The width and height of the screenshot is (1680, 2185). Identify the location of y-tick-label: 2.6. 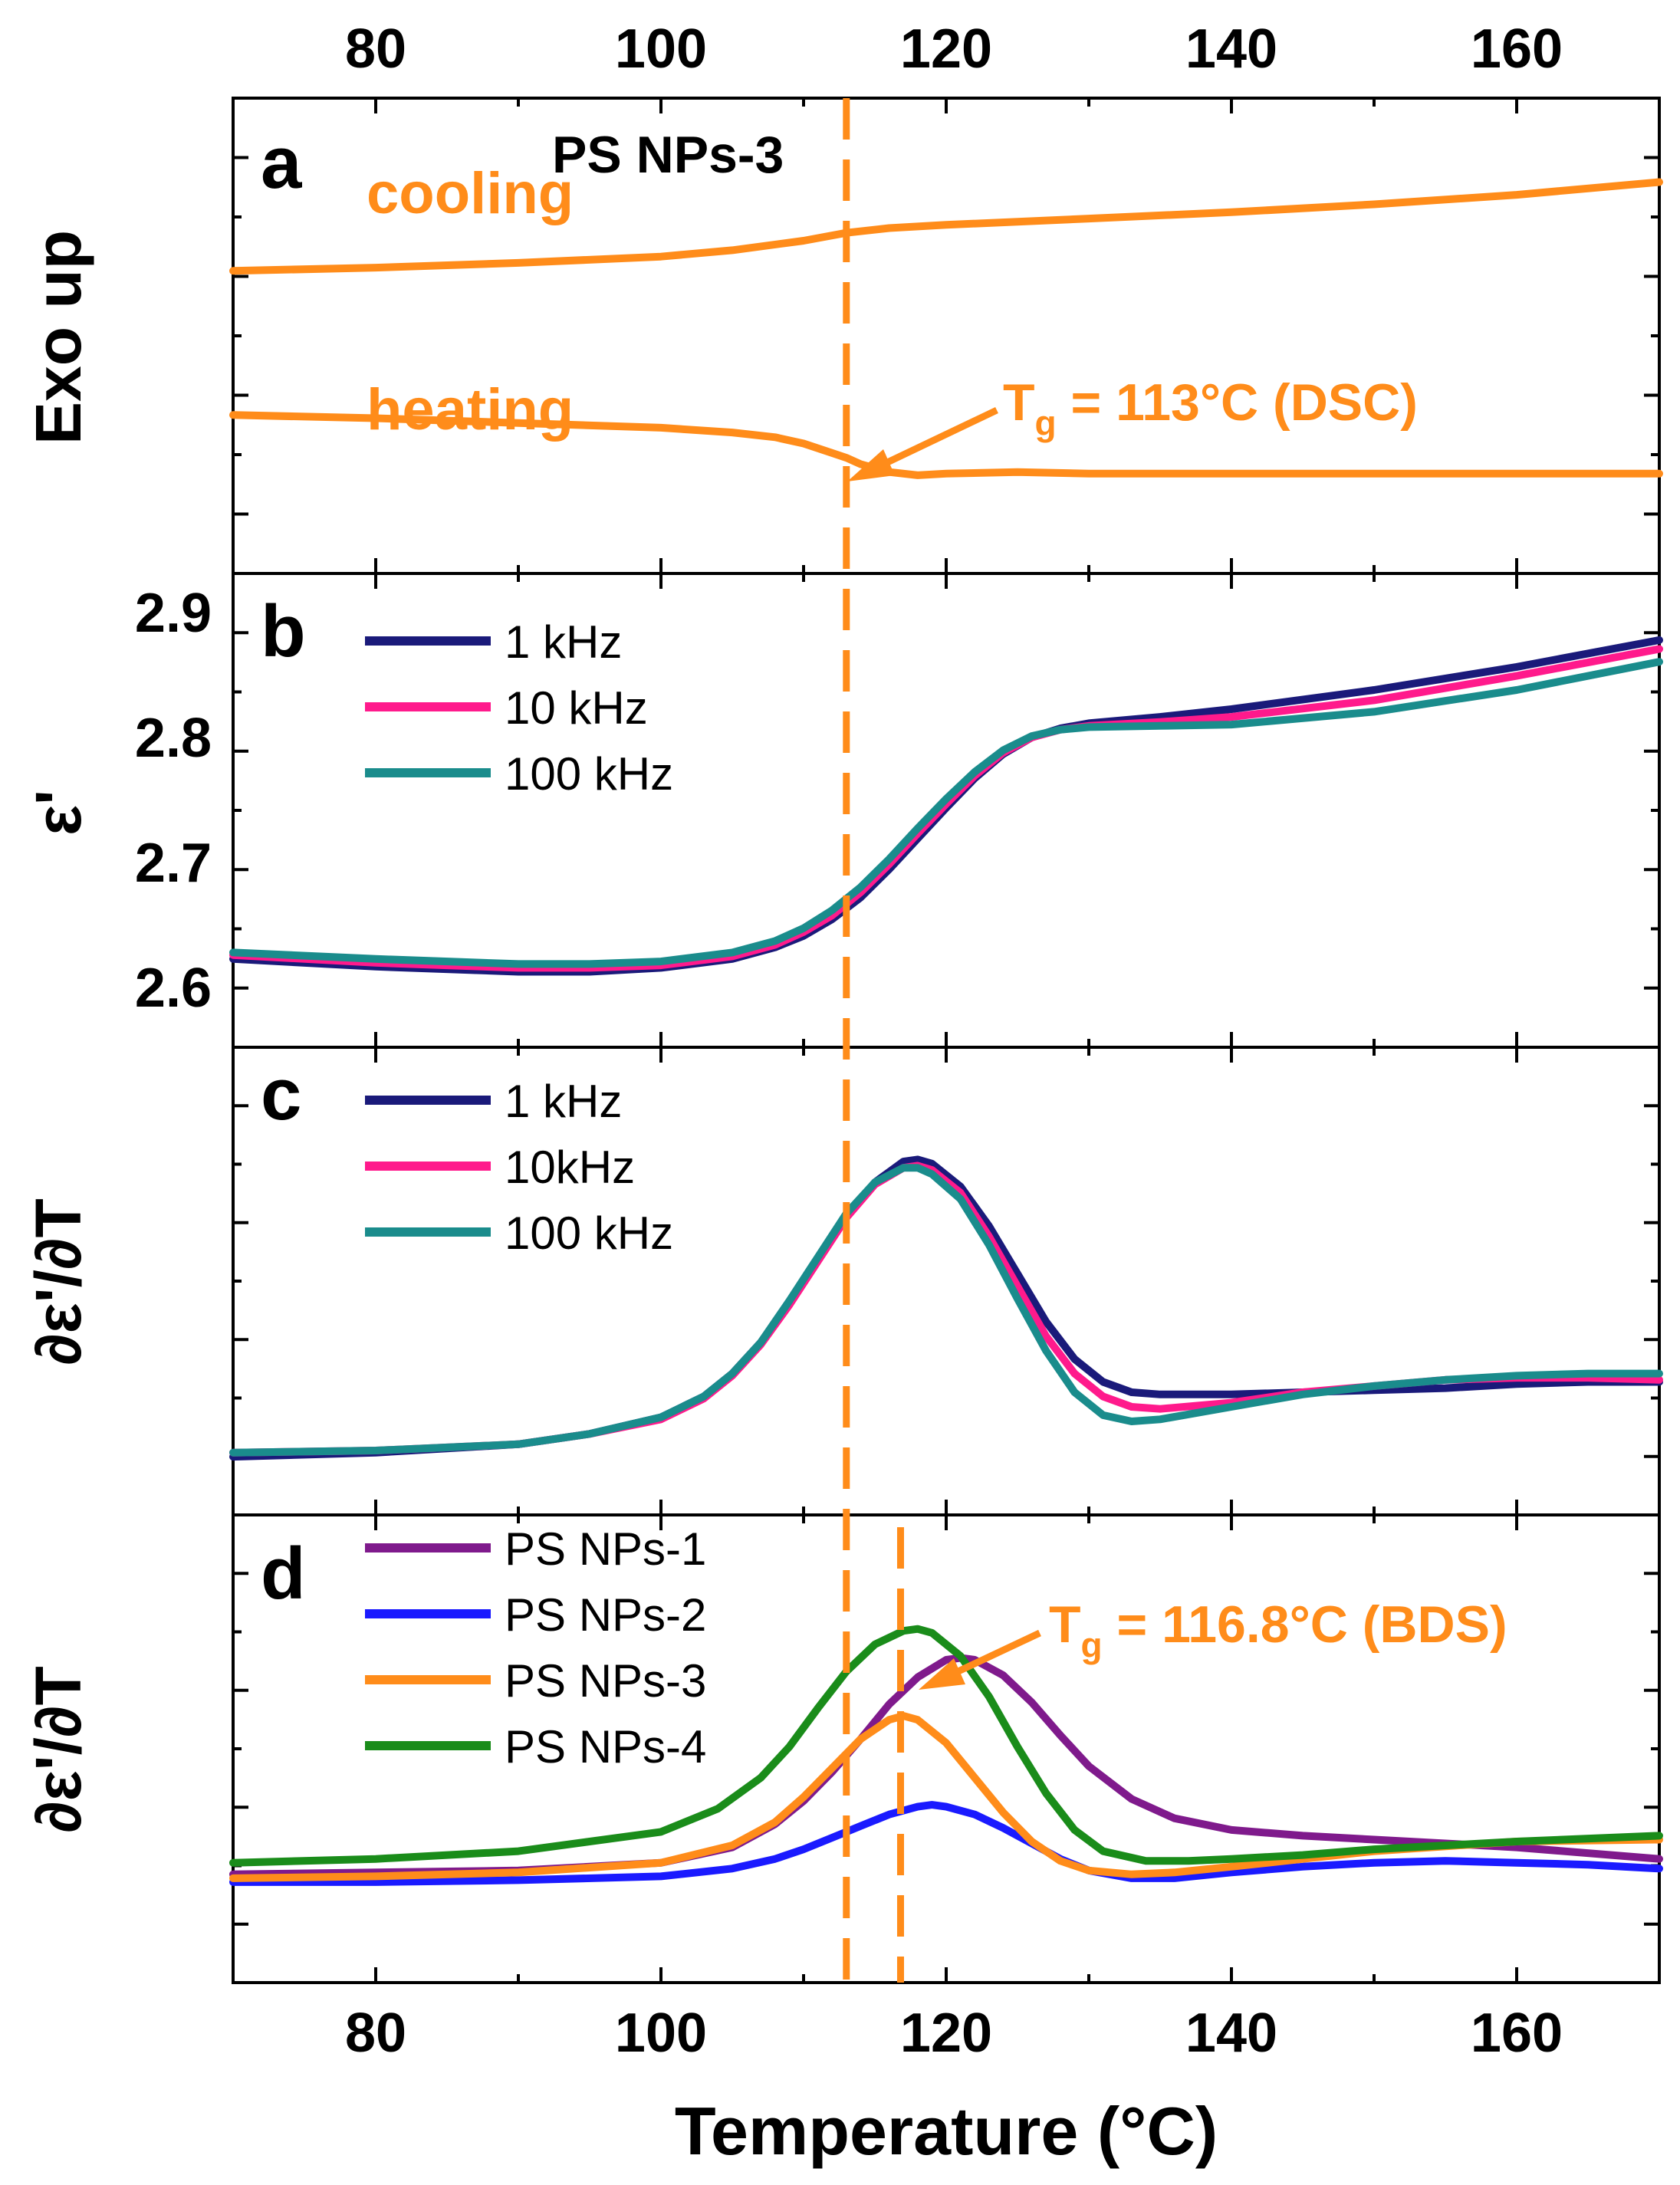
(173, 988).